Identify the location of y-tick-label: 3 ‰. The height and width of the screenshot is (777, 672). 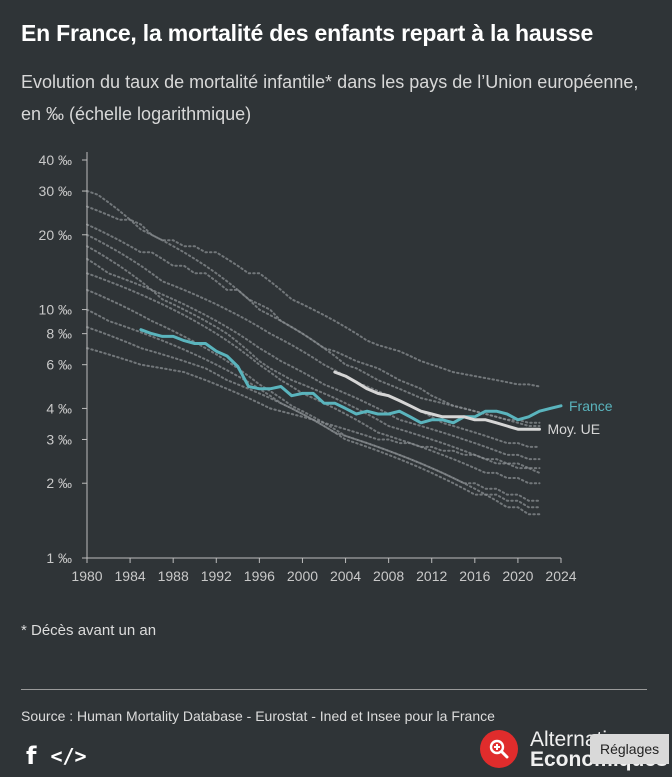
(59, 439).